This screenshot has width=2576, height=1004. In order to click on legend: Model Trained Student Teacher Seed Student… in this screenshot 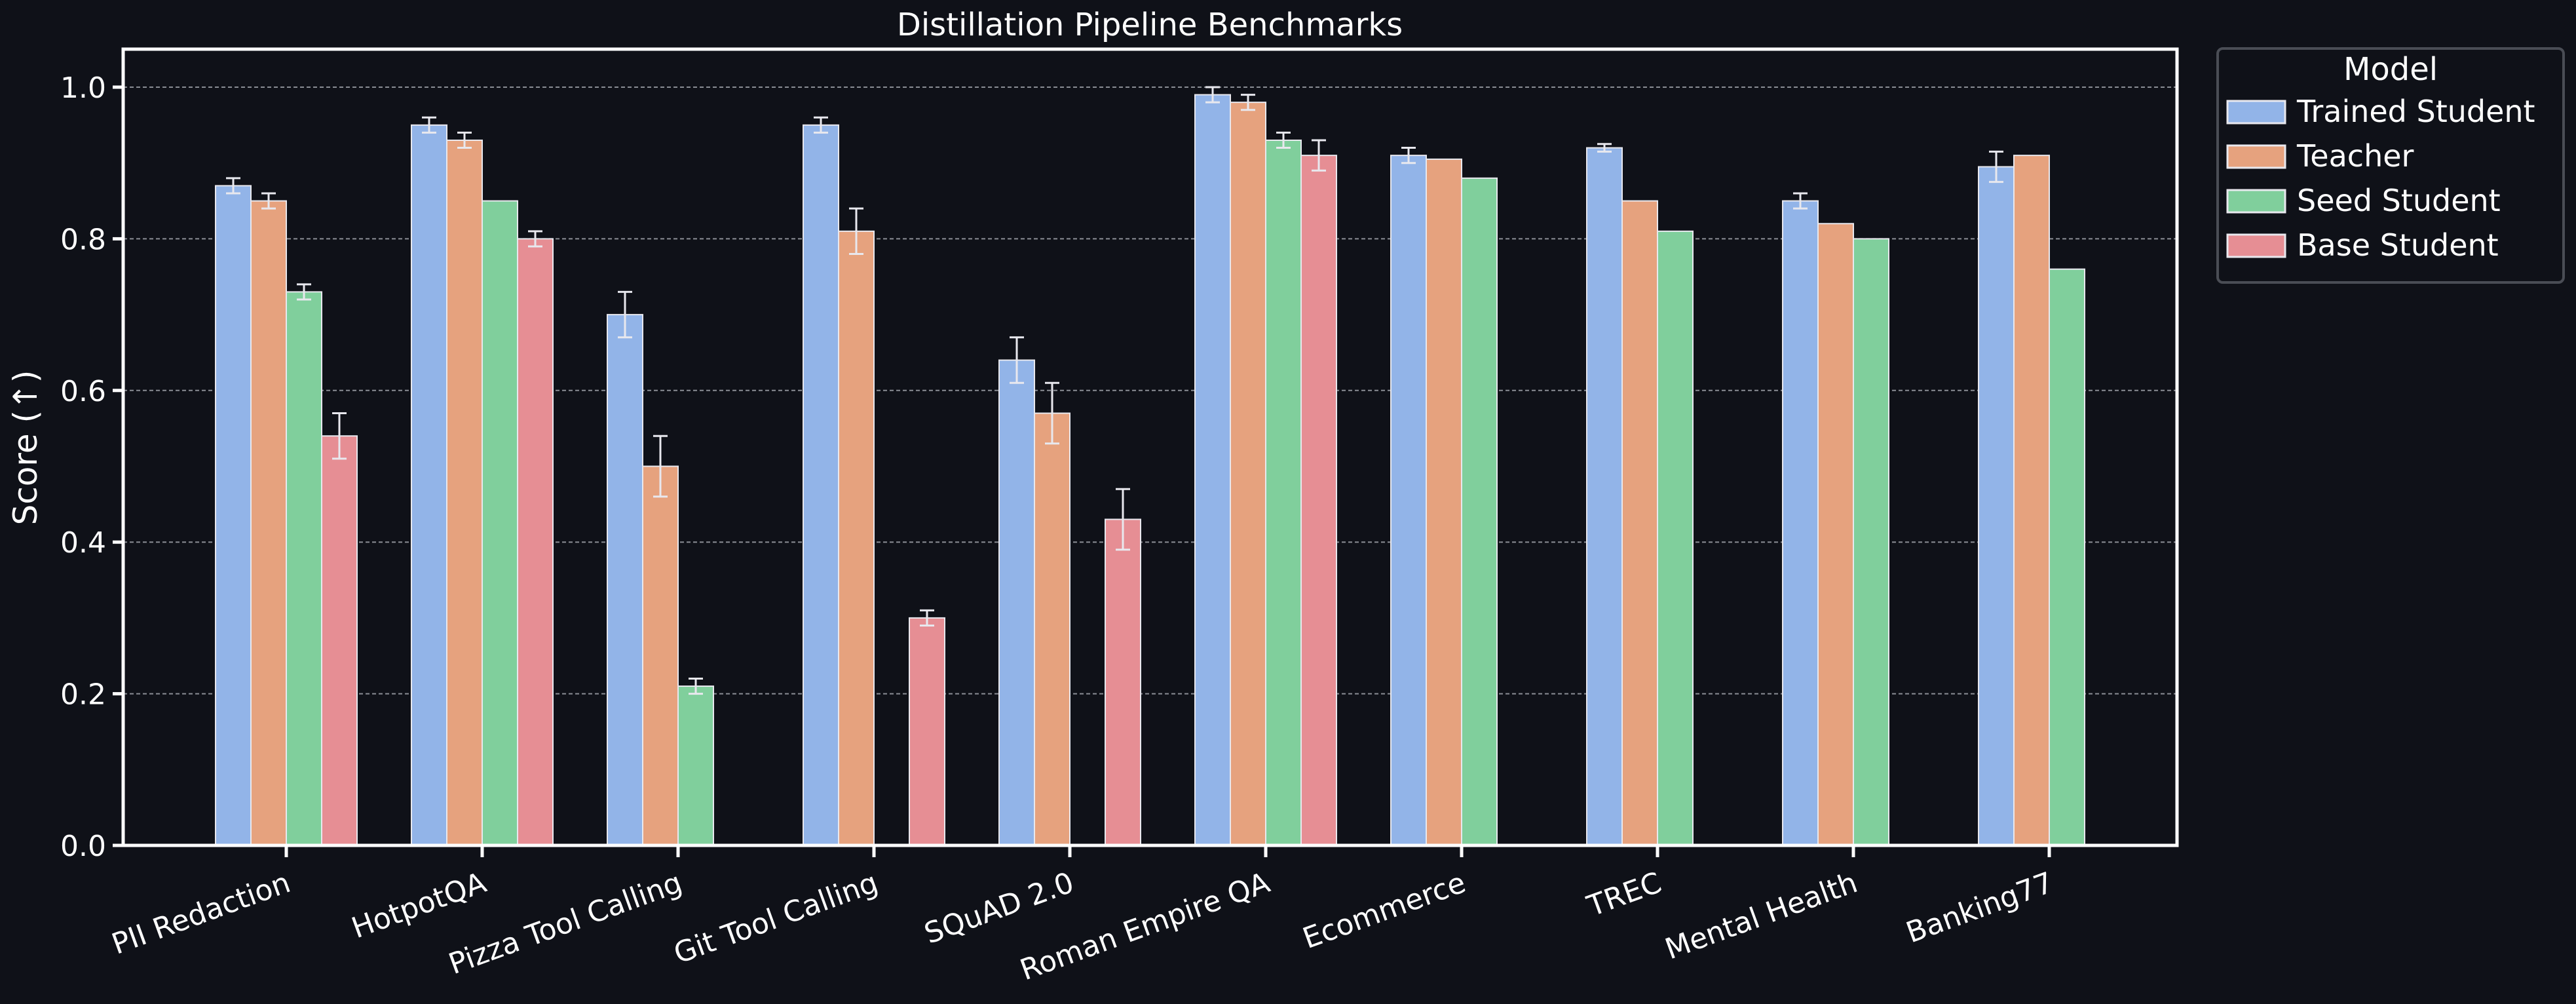, I will do `click(2391, 166)`.